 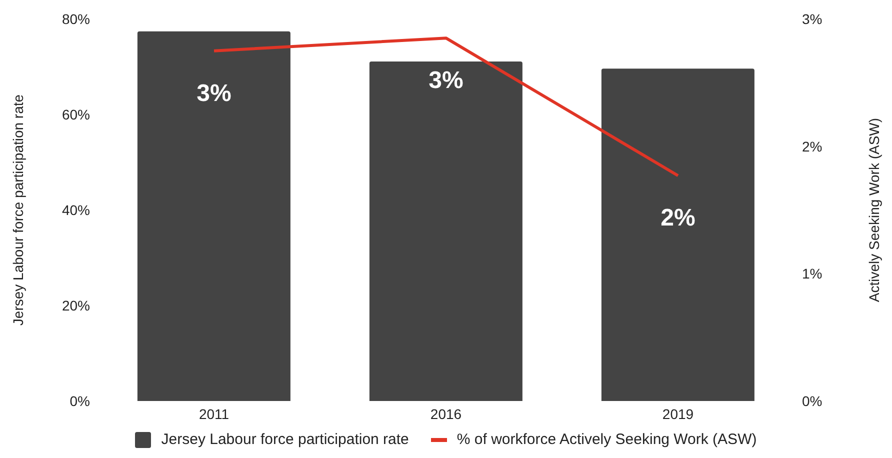 I want to click on y-axis-title: Jersey Labour force participation rate, so click(x=18, y=210).